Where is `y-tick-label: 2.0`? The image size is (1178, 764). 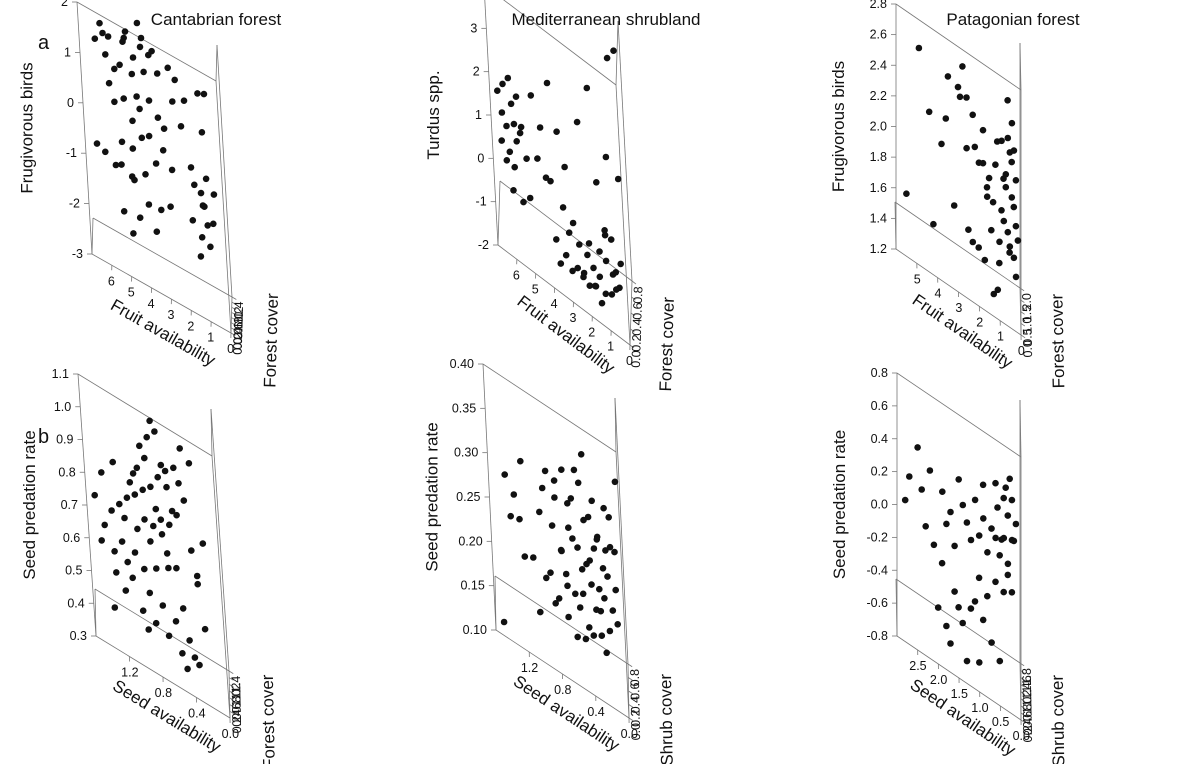
y-tick-label: 2.0 is located at coordinates (1027, 302).